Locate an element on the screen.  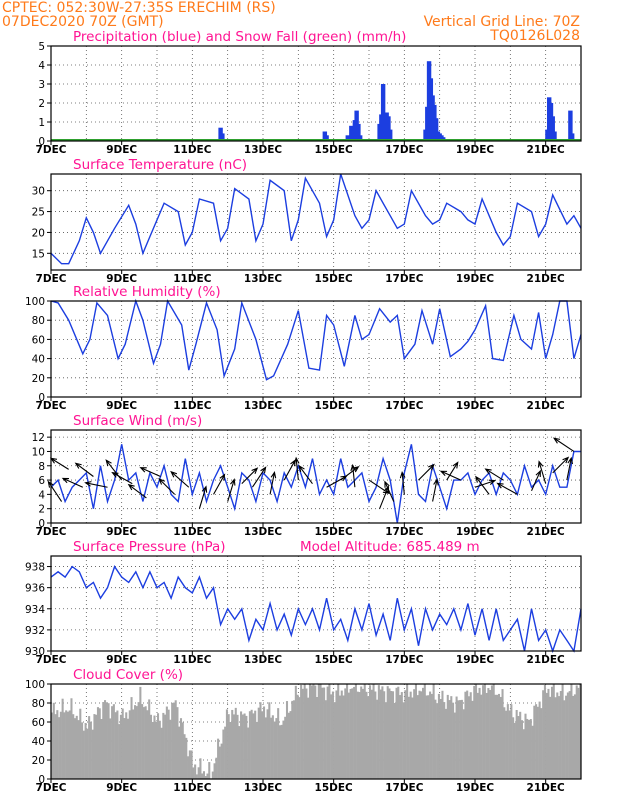
rh-xtick-label: 7DEC is located at coordinates (51, 406).